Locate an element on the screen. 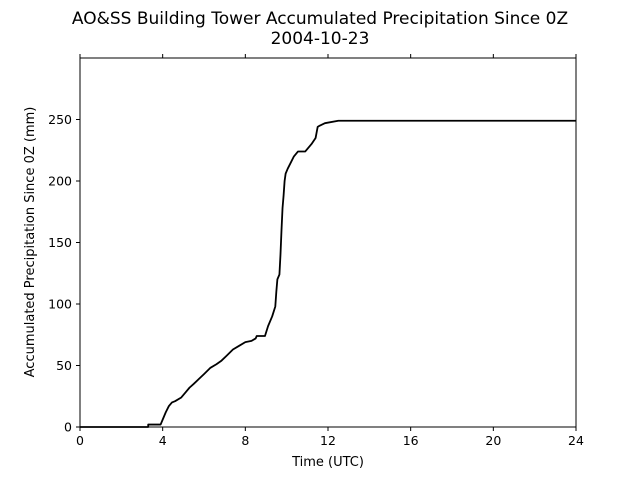  y-tick-label: 50 is located at coordinates (64, 365).